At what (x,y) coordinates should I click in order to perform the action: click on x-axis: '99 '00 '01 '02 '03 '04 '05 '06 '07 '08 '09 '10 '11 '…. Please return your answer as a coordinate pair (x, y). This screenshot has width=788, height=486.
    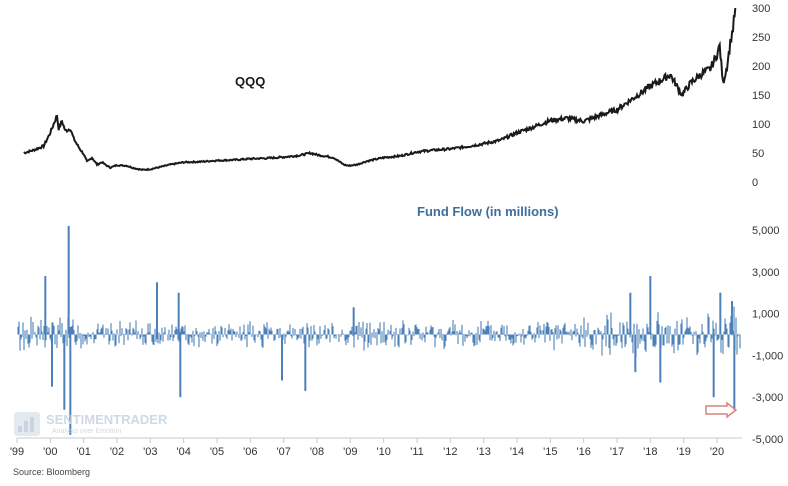
    Looking at the image, I should click on (367, 448).